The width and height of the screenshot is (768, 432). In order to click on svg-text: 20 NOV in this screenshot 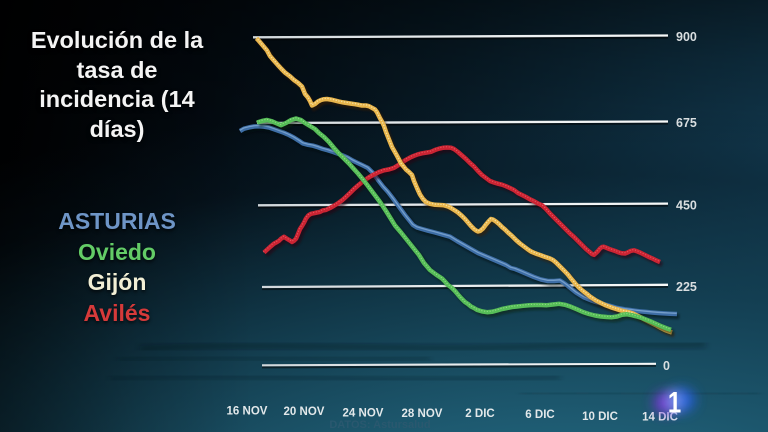, I will do `click(304, 412)`.